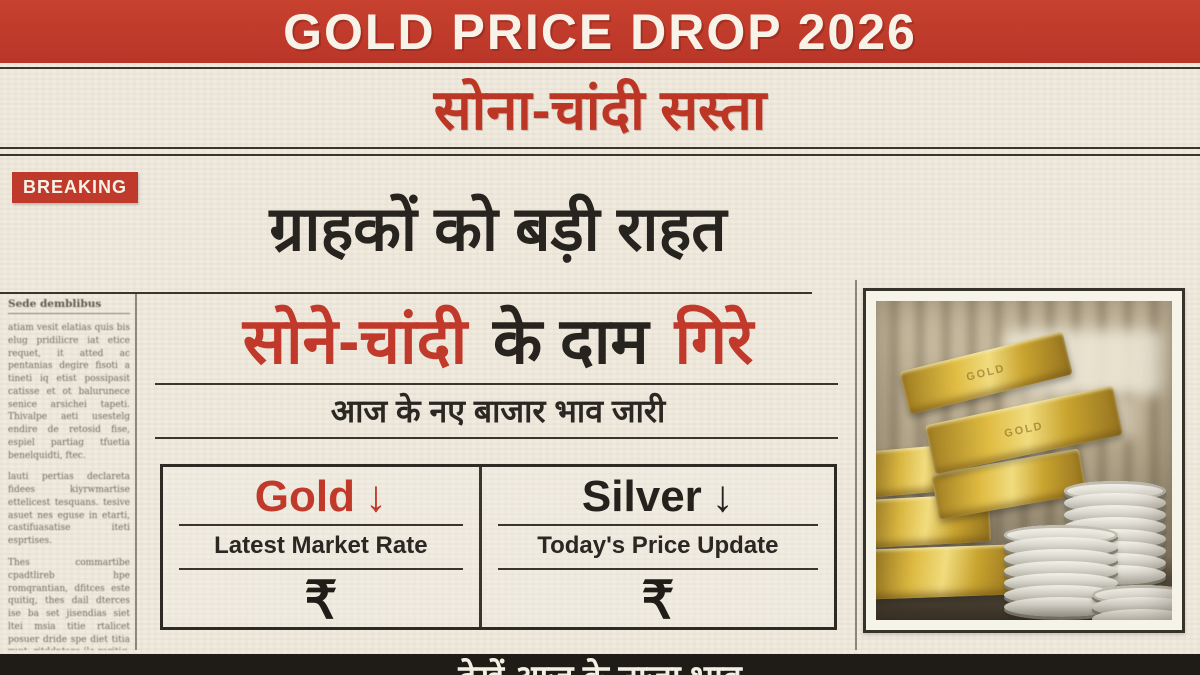 The image size is (1200, 675). Describe the element at coordinates (406, 293) in the screenshot. I see `rule-under-headline1` at that location.